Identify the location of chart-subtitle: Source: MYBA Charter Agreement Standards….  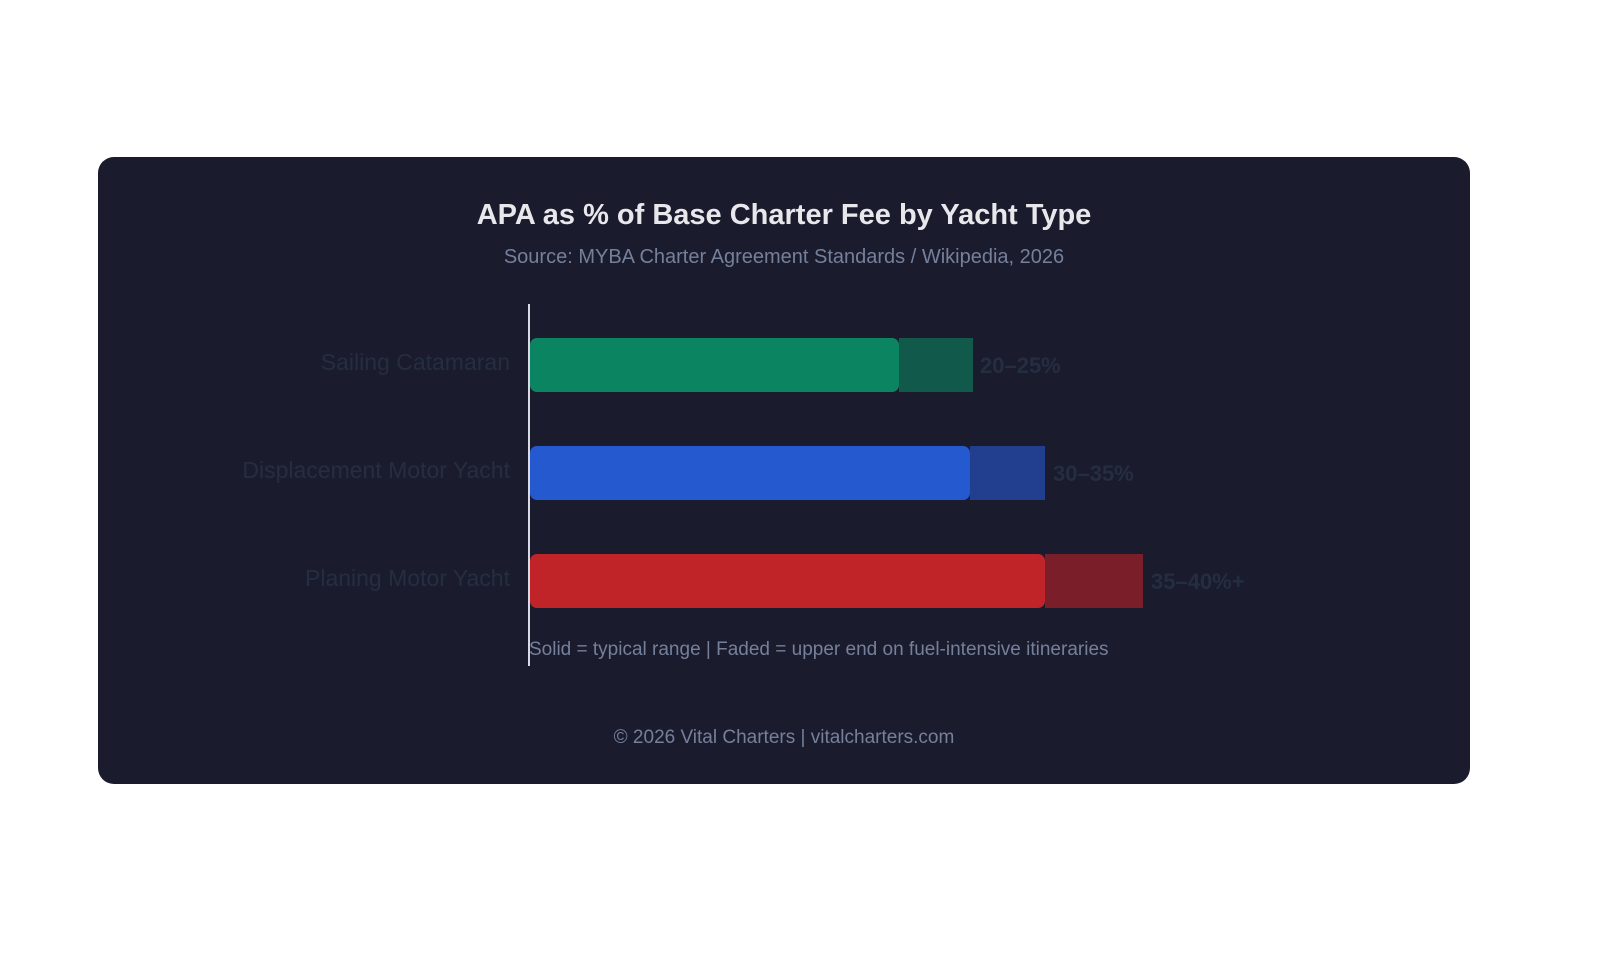
(784, 257).